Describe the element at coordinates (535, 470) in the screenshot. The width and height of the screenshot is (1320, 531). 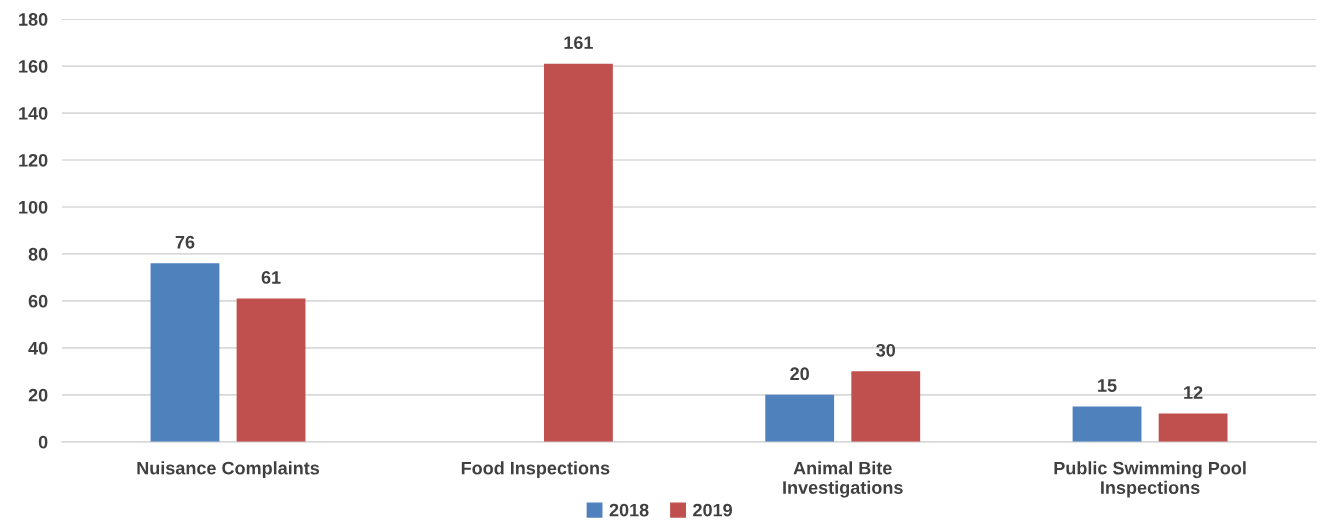
I see `x-tick-label: Food Inspections` at that location.